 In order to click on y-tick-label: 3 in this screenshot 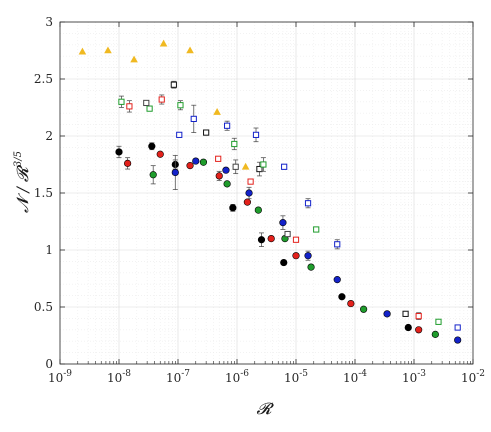, I will do `click(49, 22)`.